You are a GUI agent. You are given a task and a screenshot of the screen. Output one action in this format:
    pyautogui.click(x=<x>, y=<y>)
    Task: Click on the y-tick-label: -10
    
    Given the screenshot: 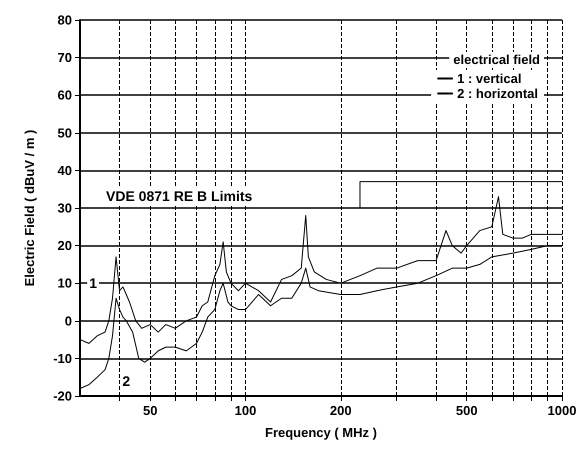 What is the action you would take?
    pyautogui.click(x=62, y=358)
    